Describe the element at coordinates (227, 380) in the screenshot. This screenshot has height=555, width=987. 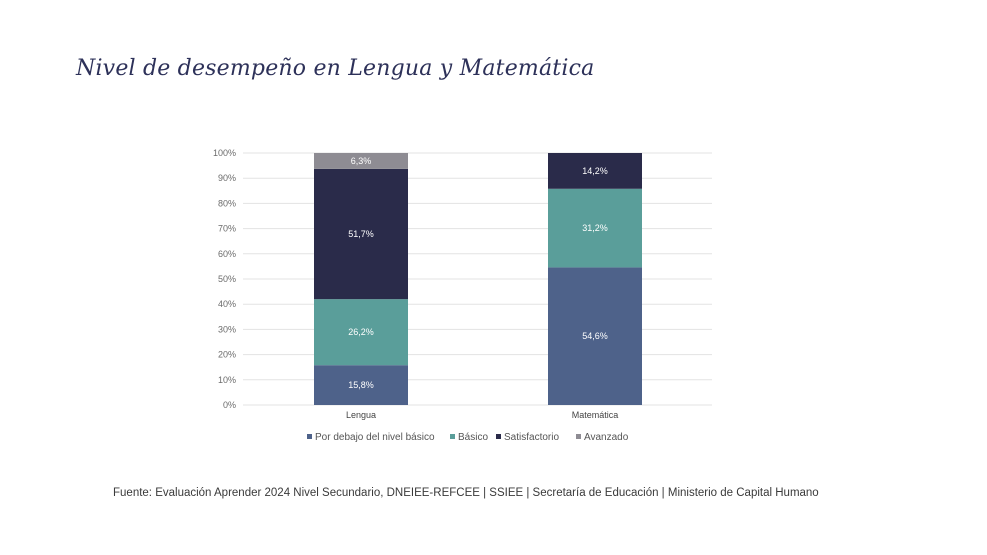
I see `y-tick-label: 10%` at that location.